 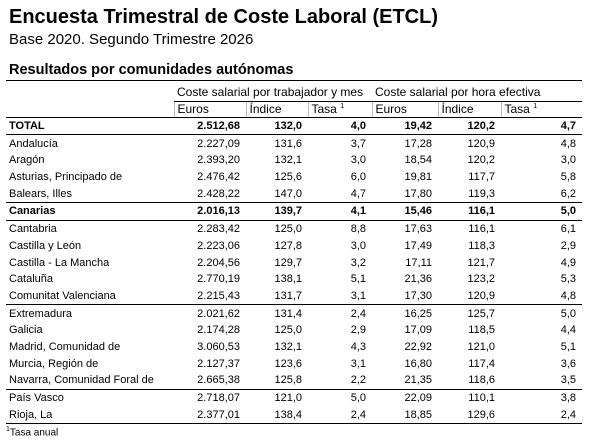 I want to click on value-cell: 6,0, so click(x=358, y=177).